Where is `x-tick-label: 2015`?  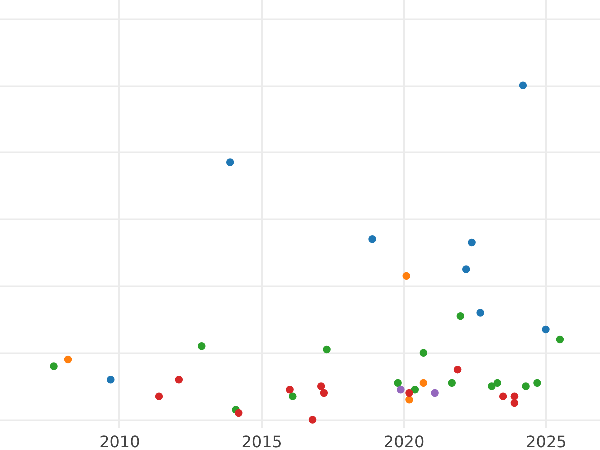 x-tick-label: 2015 is located at coordinates (262, 441).